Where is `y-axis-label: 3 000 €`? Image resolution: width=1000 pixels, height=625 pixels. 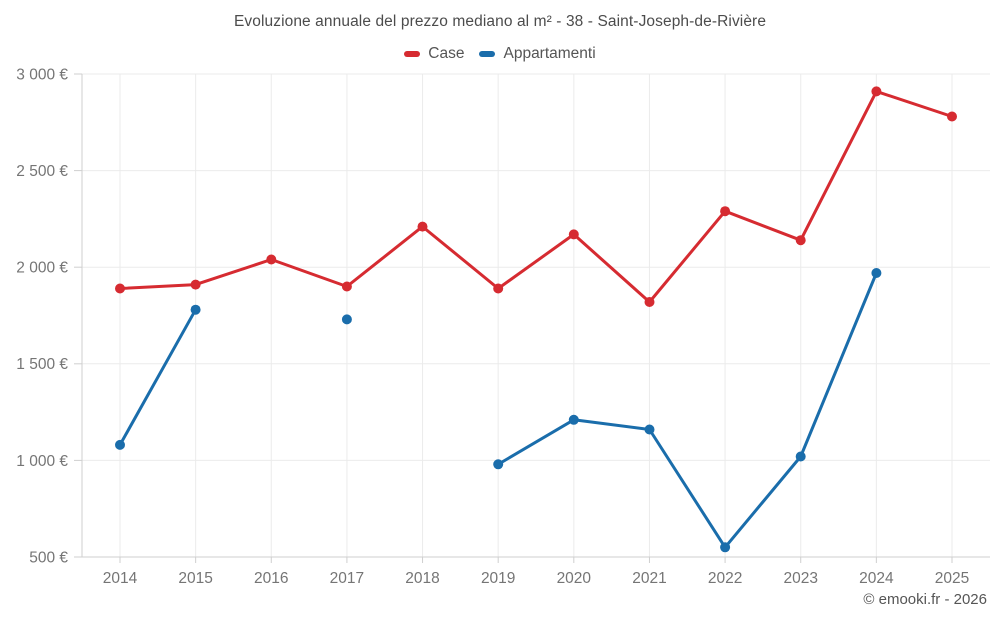
y-axis-label: 3 000 € is located at coordinates (42, 74).